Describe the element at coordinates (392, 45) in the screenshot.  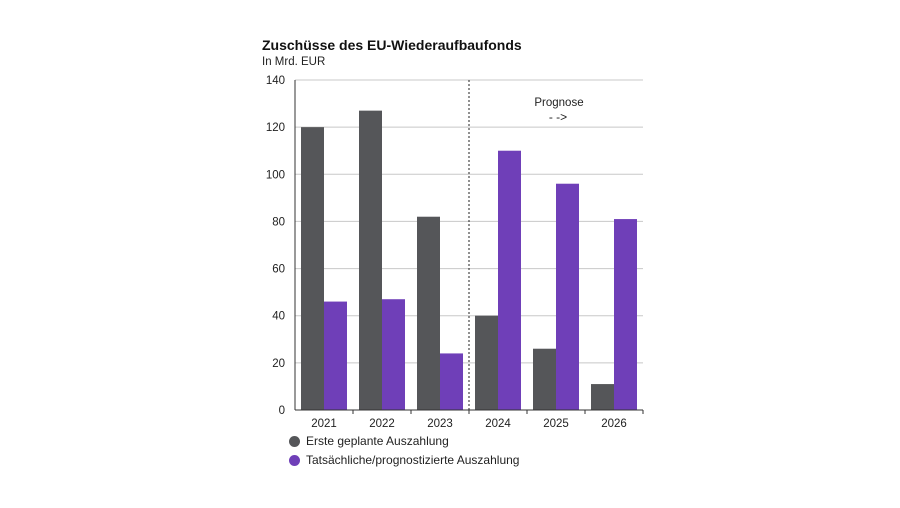
I see `chart-title: Zuschüsse des EU-Wiederaufbaufonds` at that location.